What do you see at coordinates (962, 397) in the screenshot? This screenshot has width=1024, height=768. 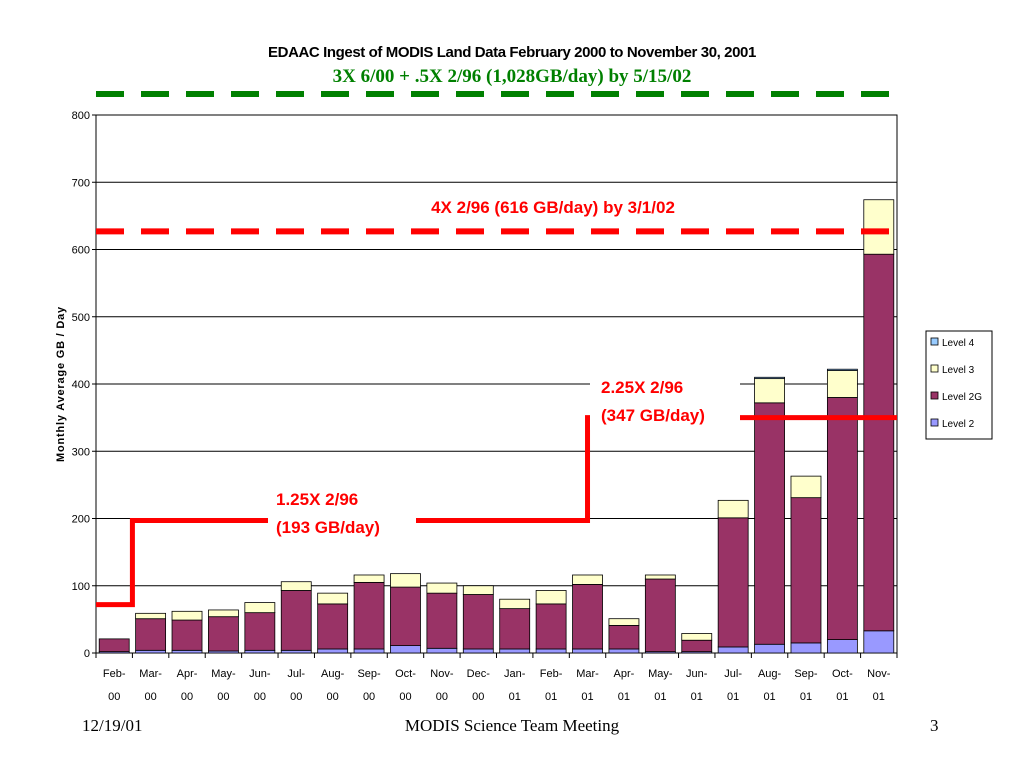 I see `legend-label-level-2g: Level 2G` at bounding box center [962, 397].